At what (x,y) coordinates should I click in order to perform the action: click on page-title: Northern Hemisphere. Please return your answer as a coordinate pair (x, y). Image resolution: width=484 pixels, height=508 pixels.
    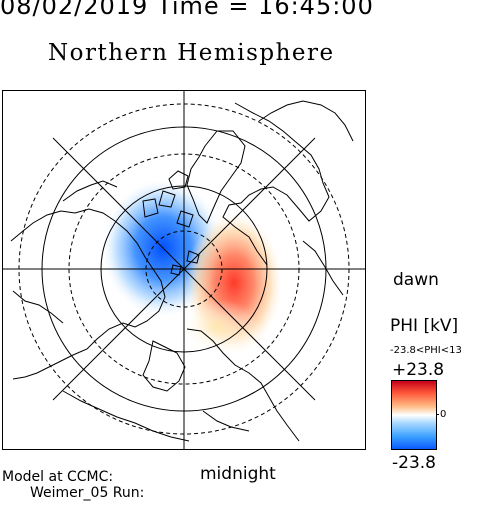
    Looking at the image, I should click on (191, 53).